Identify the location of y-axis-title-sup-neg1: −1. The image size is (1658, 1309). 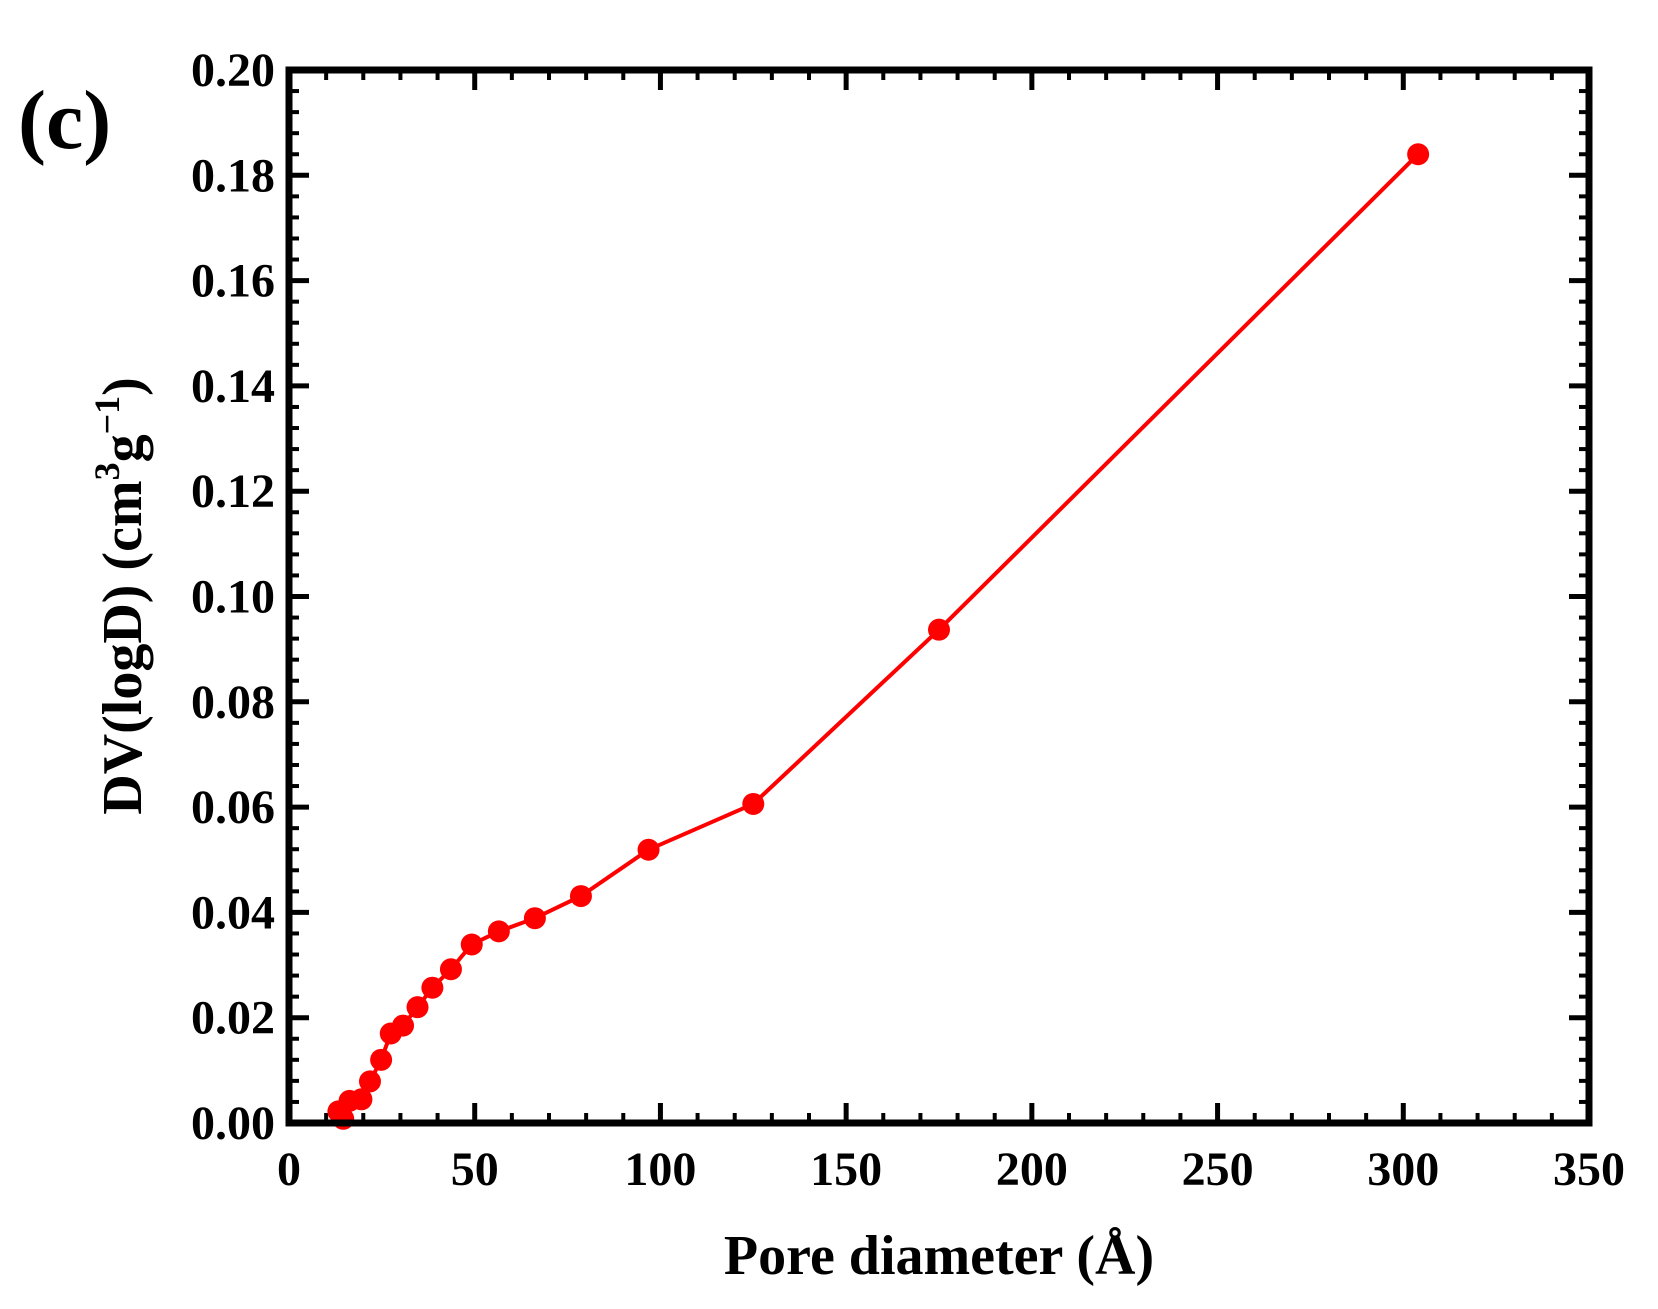
(107, 415).